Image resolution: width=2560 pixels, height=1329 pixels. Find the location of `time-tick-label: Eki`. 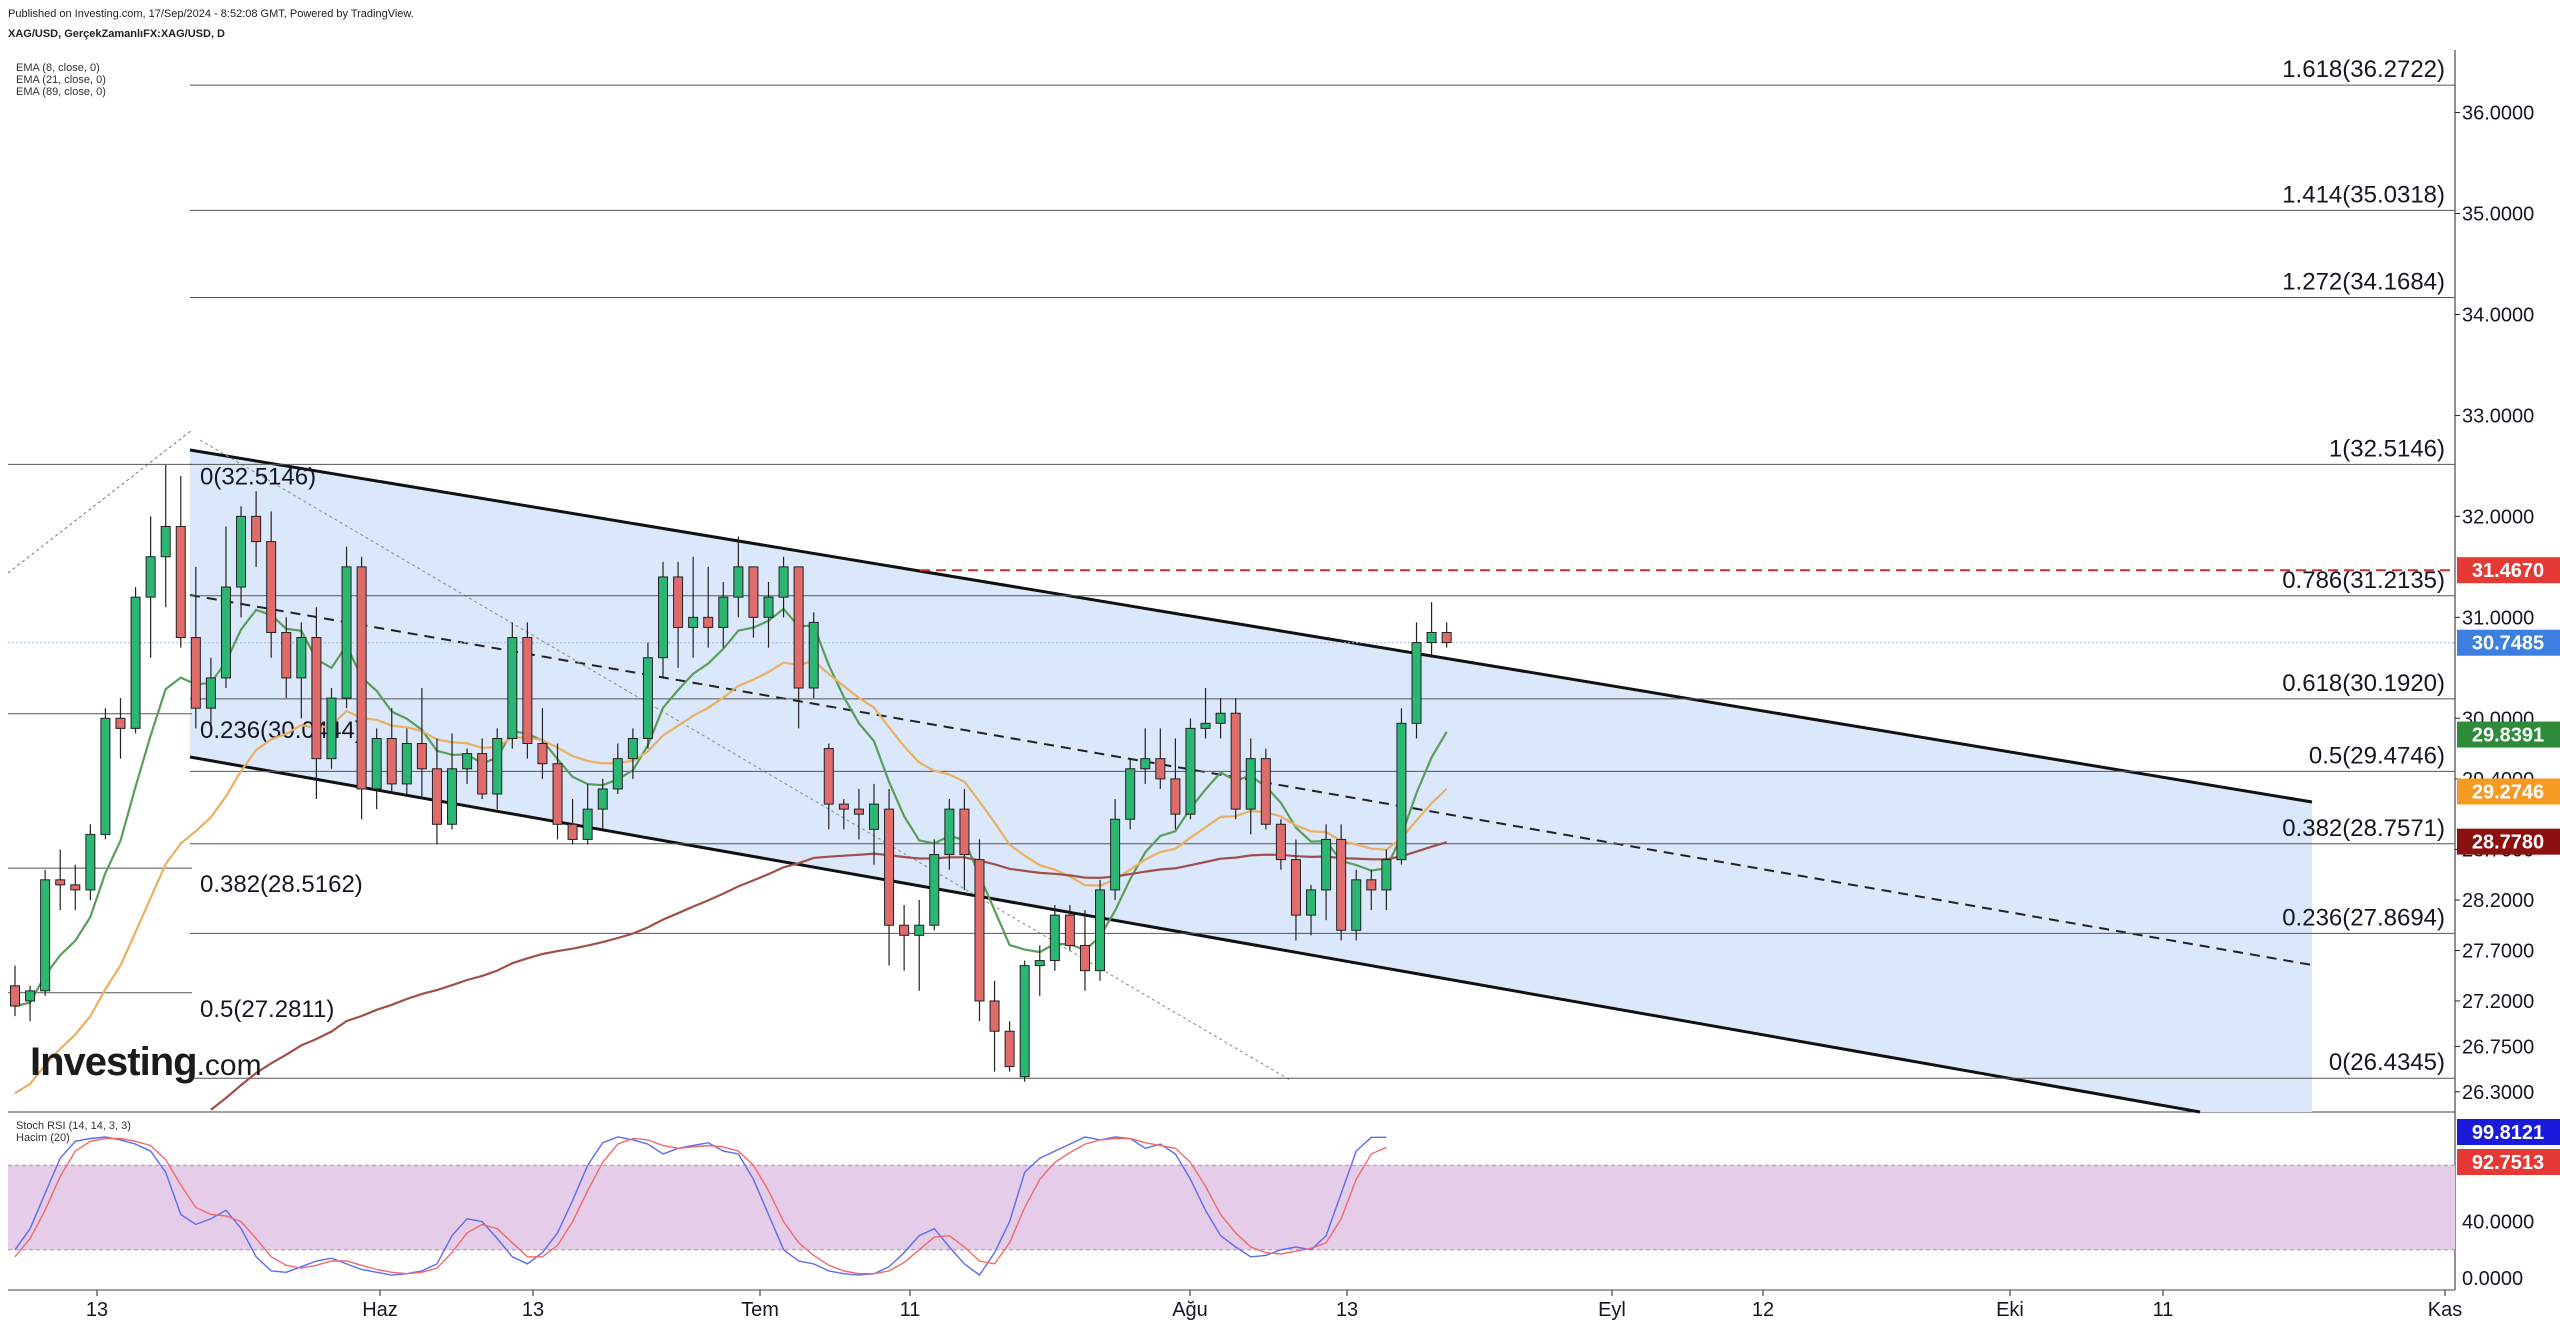

time-tick-label: Eki is located at coordinates (2010, 1310).